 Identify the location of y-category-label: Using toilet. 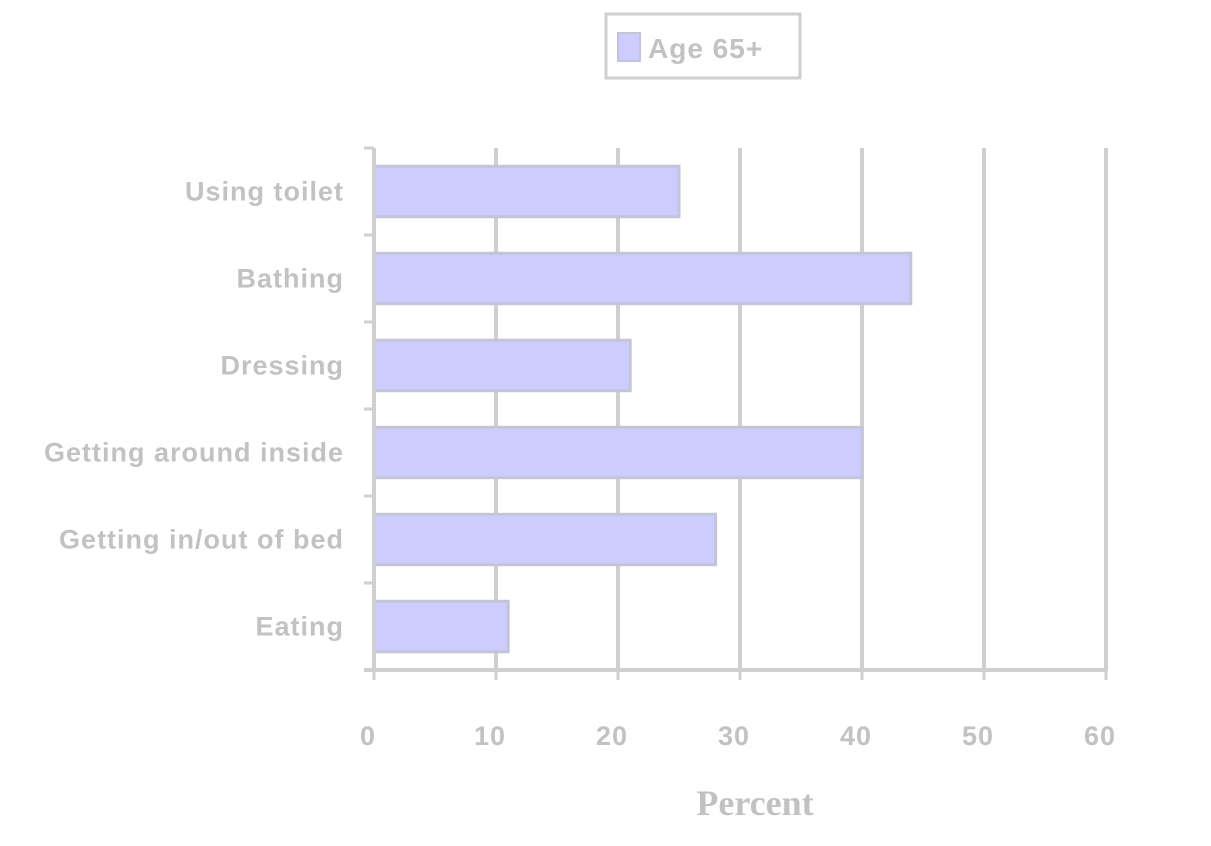
(264, 192).